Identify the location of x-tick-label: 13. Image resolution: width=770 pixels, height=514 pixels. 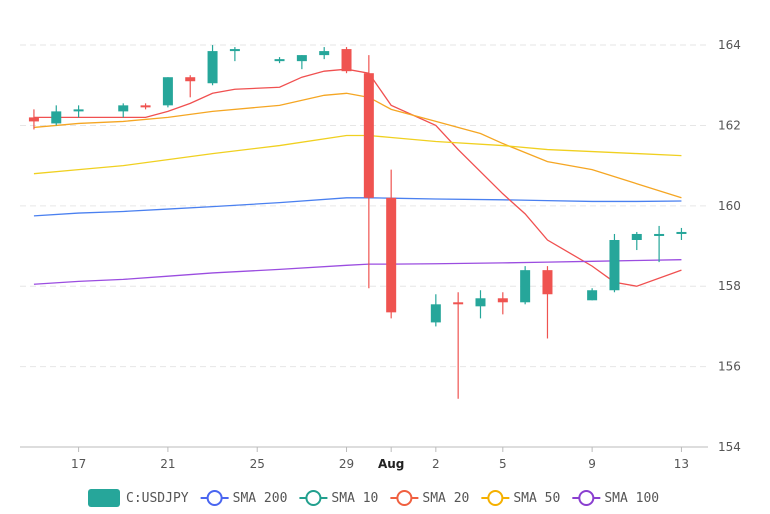
(681, 464).